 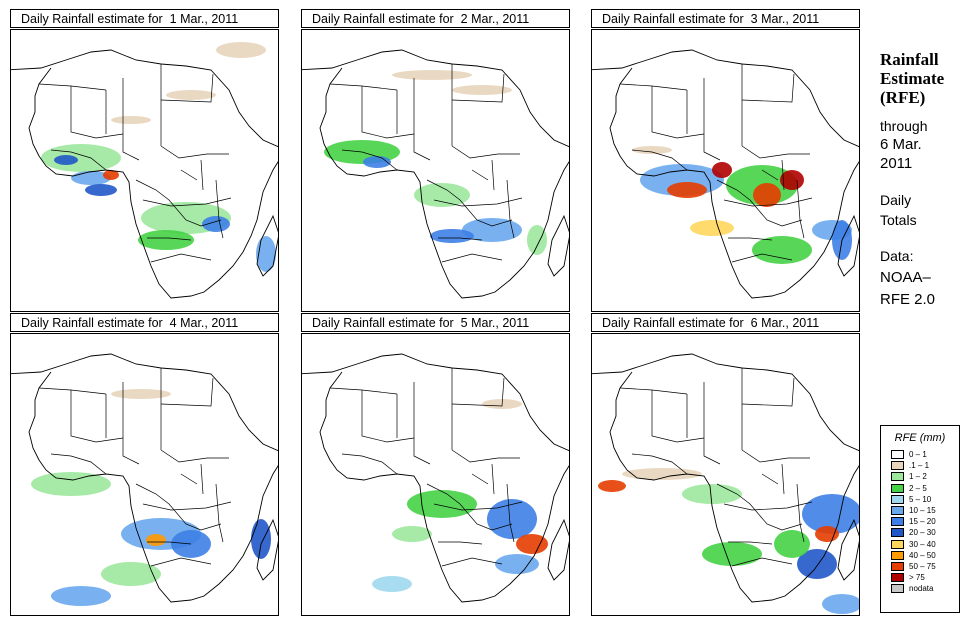 I want to click on data-source: NOAA–, so click(x=905, y=277).